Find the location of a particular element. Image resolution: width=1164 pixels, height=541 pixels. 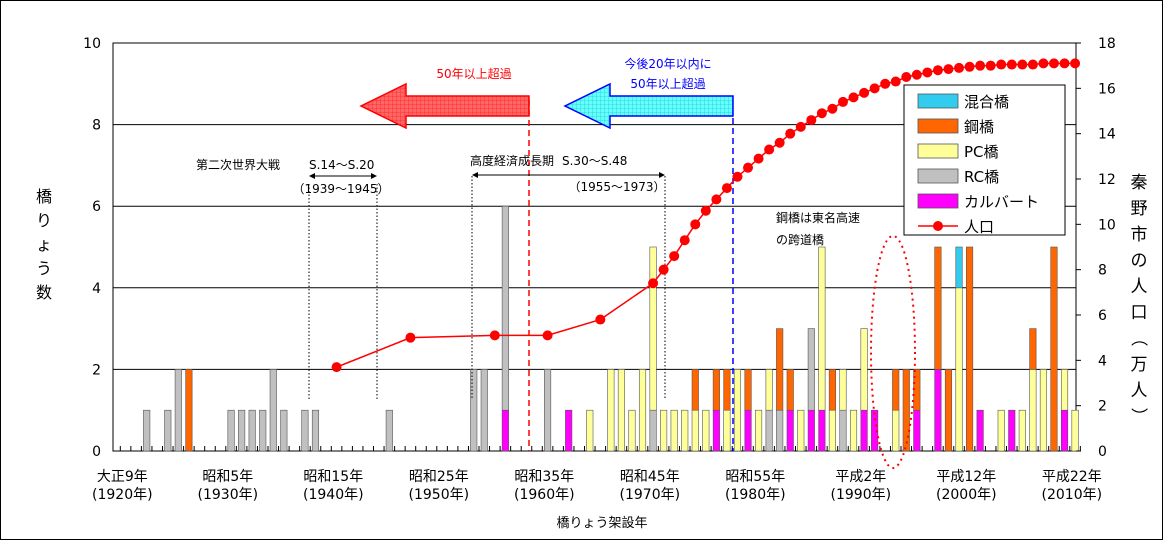

growth-label: 高度経済成長期 is located at coordinates (512, 160).